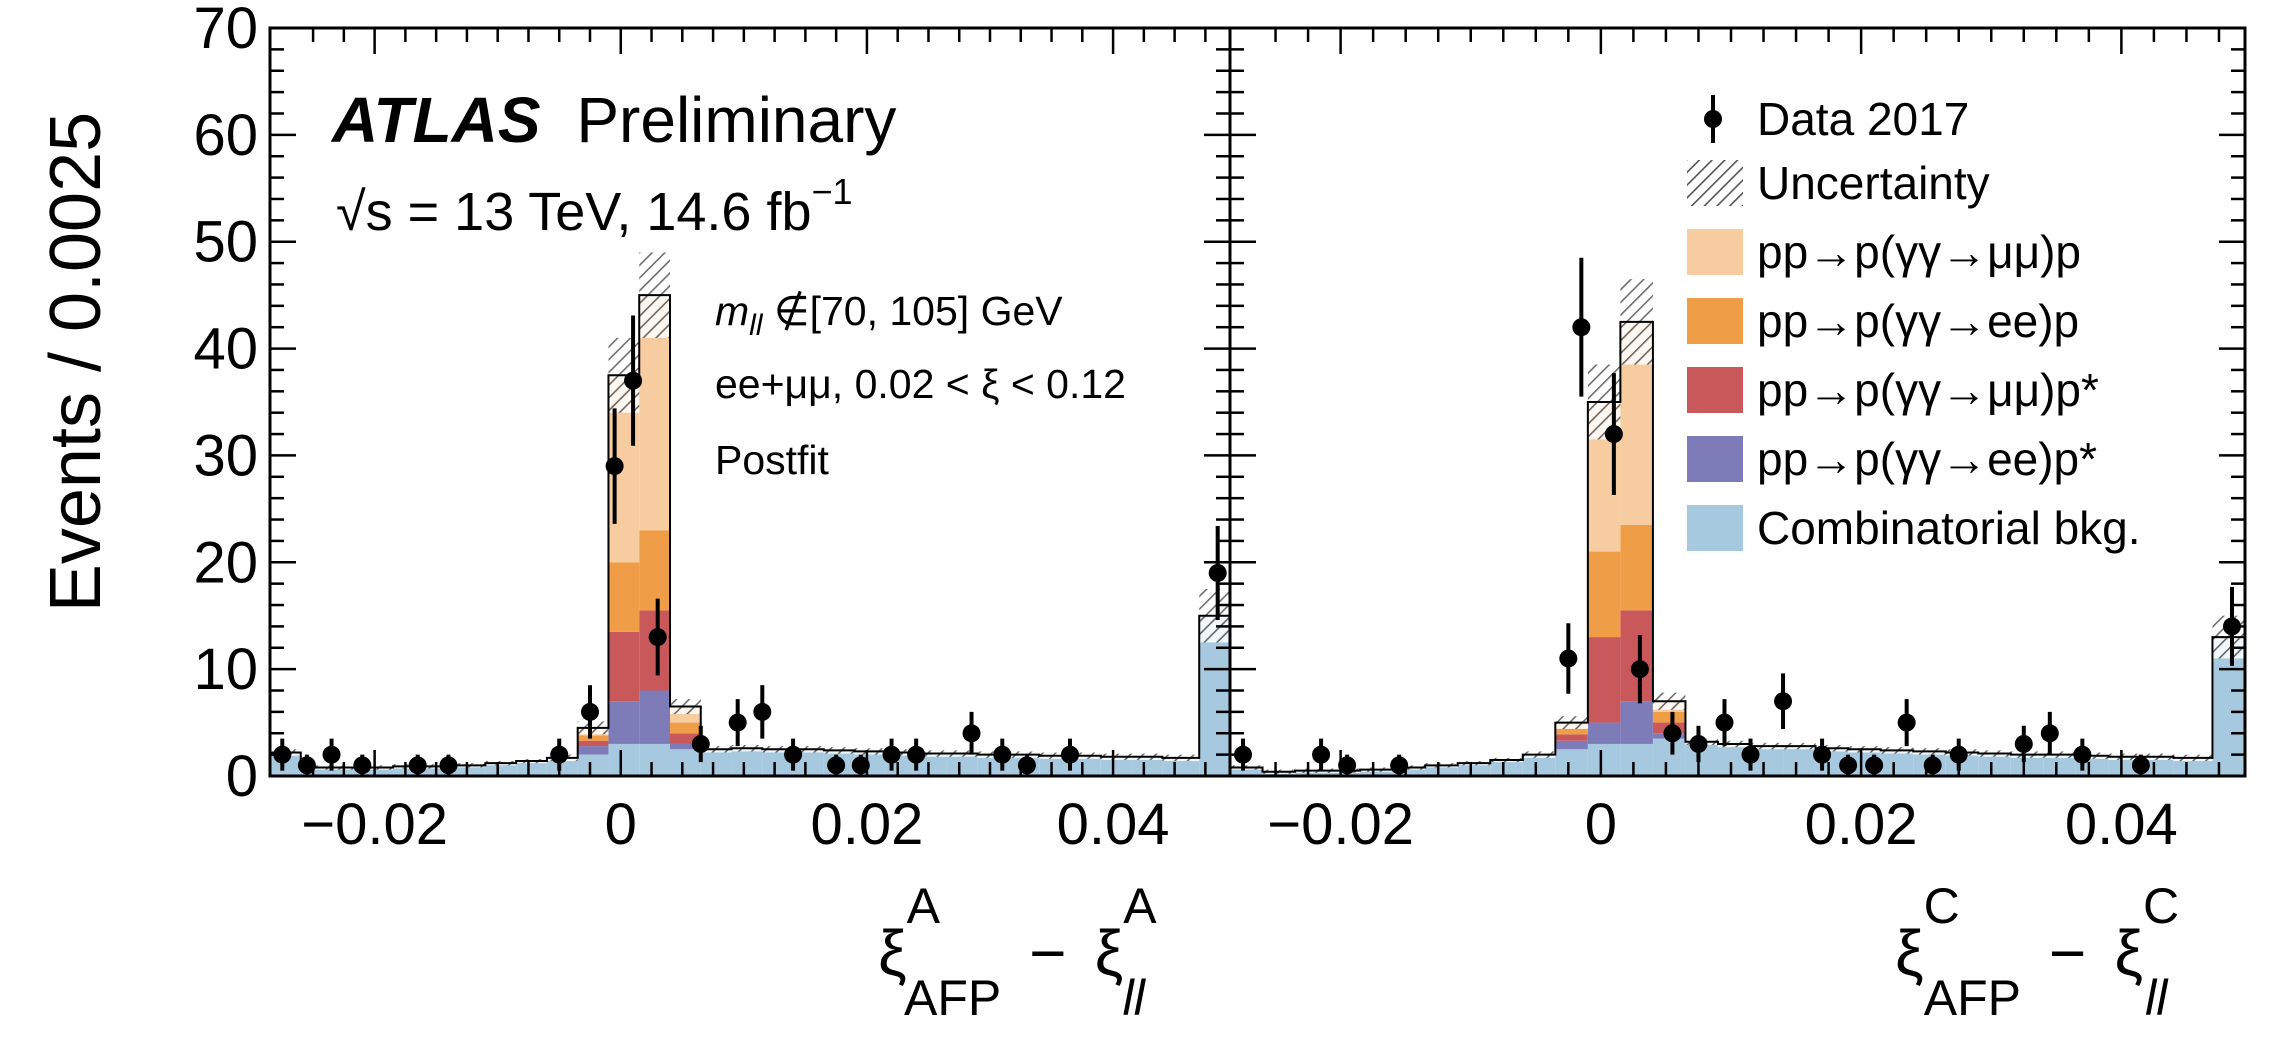  I want to click on svg-text: pp→p(γγ→μμ)p*, so click(1928, 390).